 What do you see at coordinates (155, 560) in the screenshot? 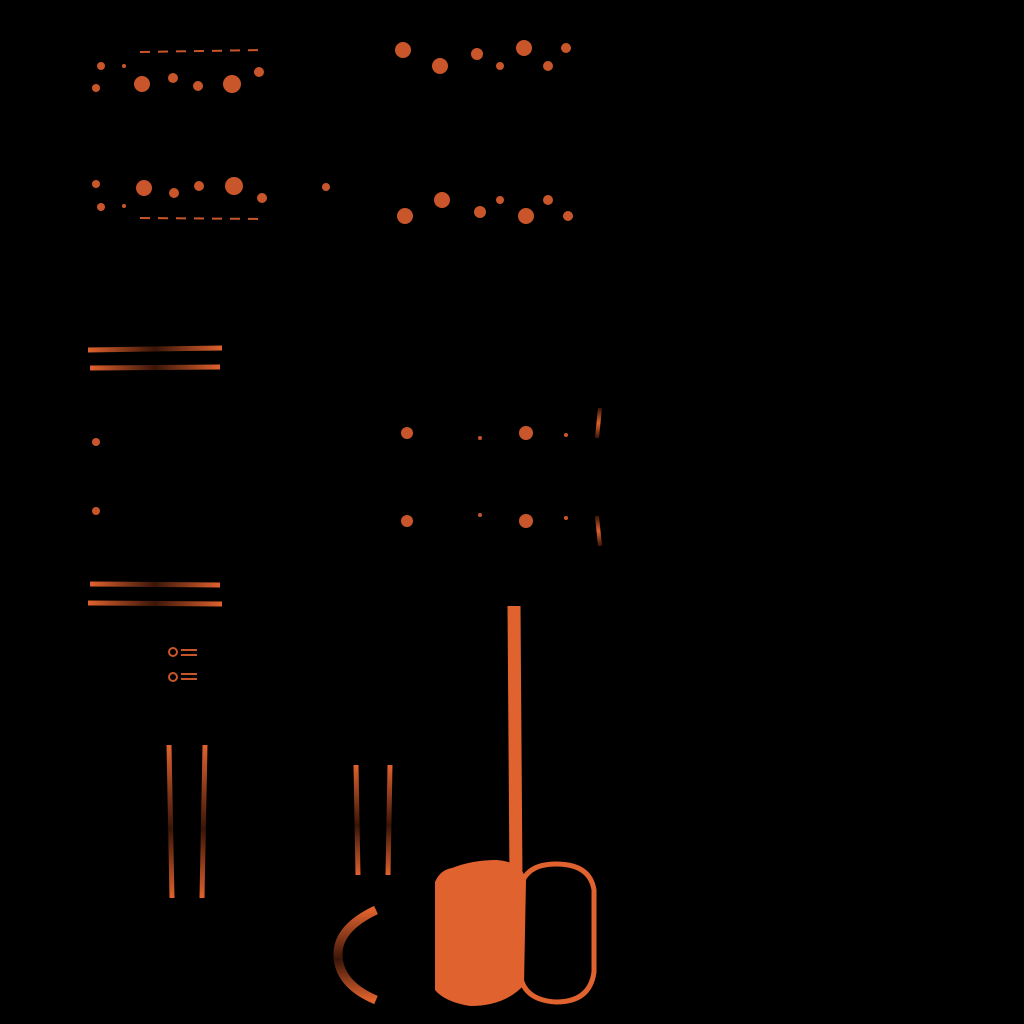
I see `bracket-lines-lower-left` at bounding box center [155, 560].